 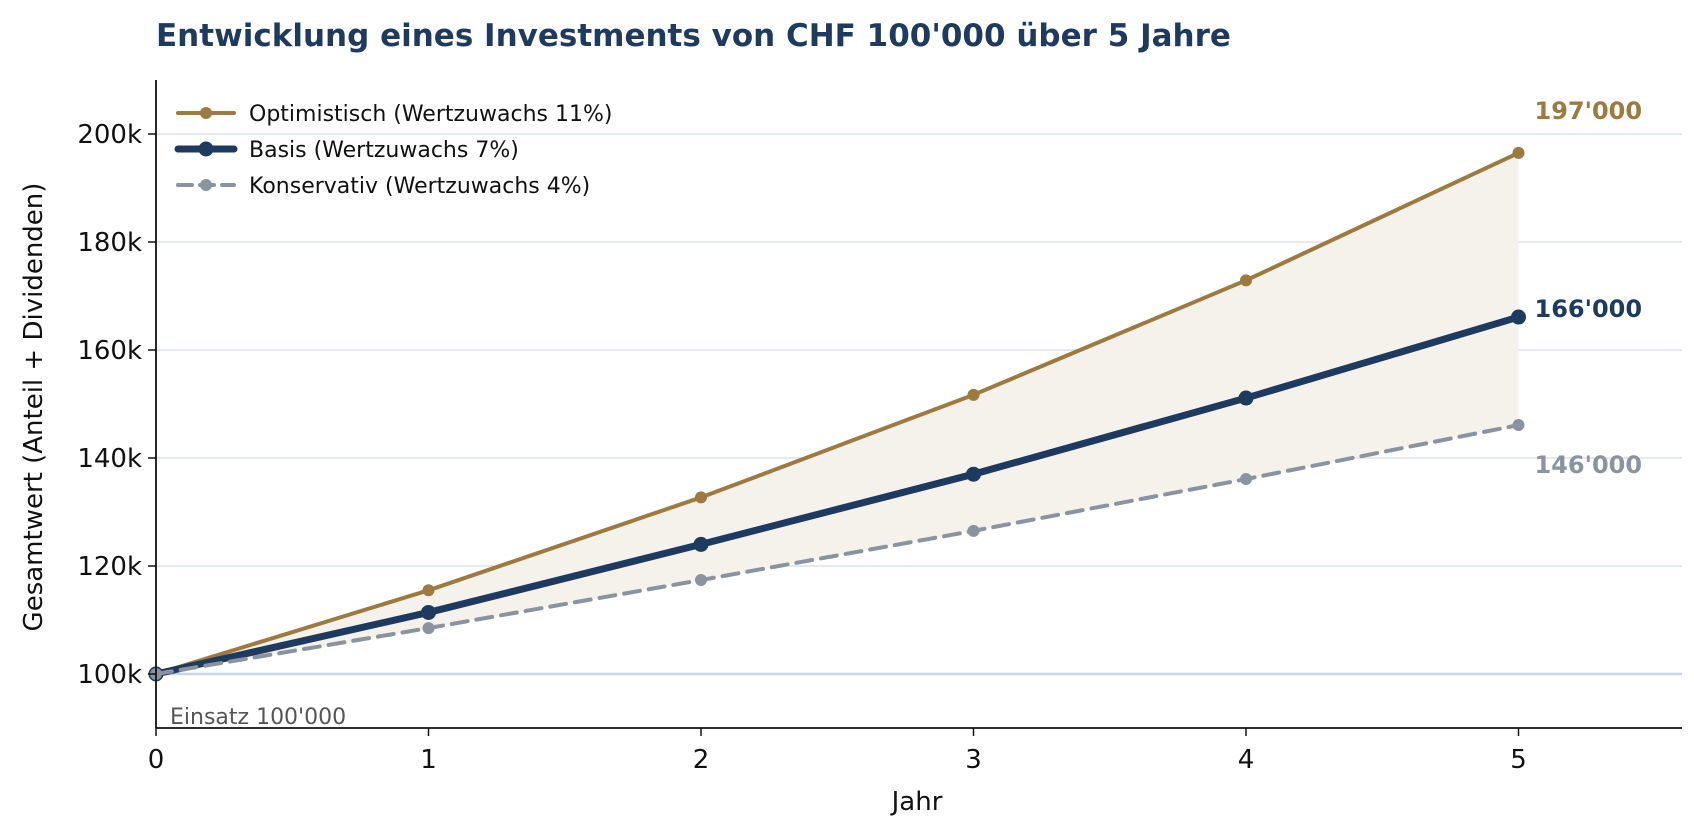 What do you see at coordinates (916, 802) in the screenshot?
I see `x-axis-label: Jahr` at bounding box center [916, 802].